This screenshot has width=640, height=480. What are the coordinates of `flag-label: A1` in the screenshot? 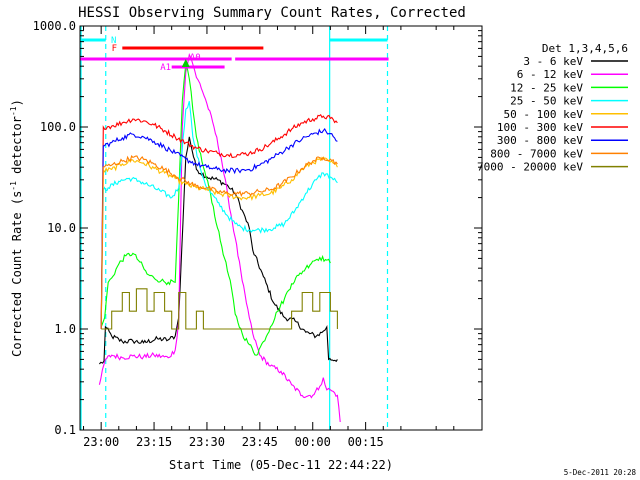 It's located at (165, 68).